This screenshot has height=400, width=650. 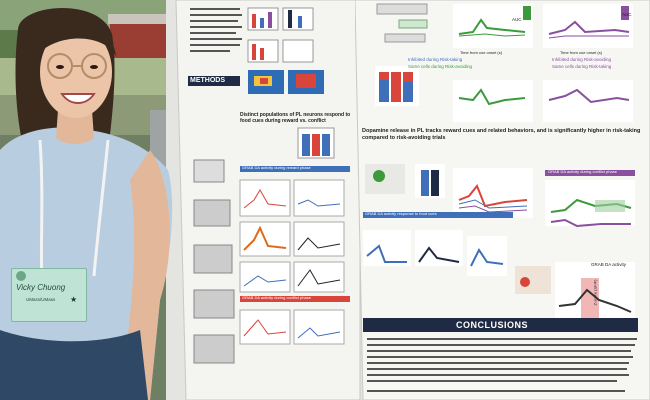 I want to click on strip-reward-phase: GRAB DA activity during reward phase, so click(x=276, y=167).